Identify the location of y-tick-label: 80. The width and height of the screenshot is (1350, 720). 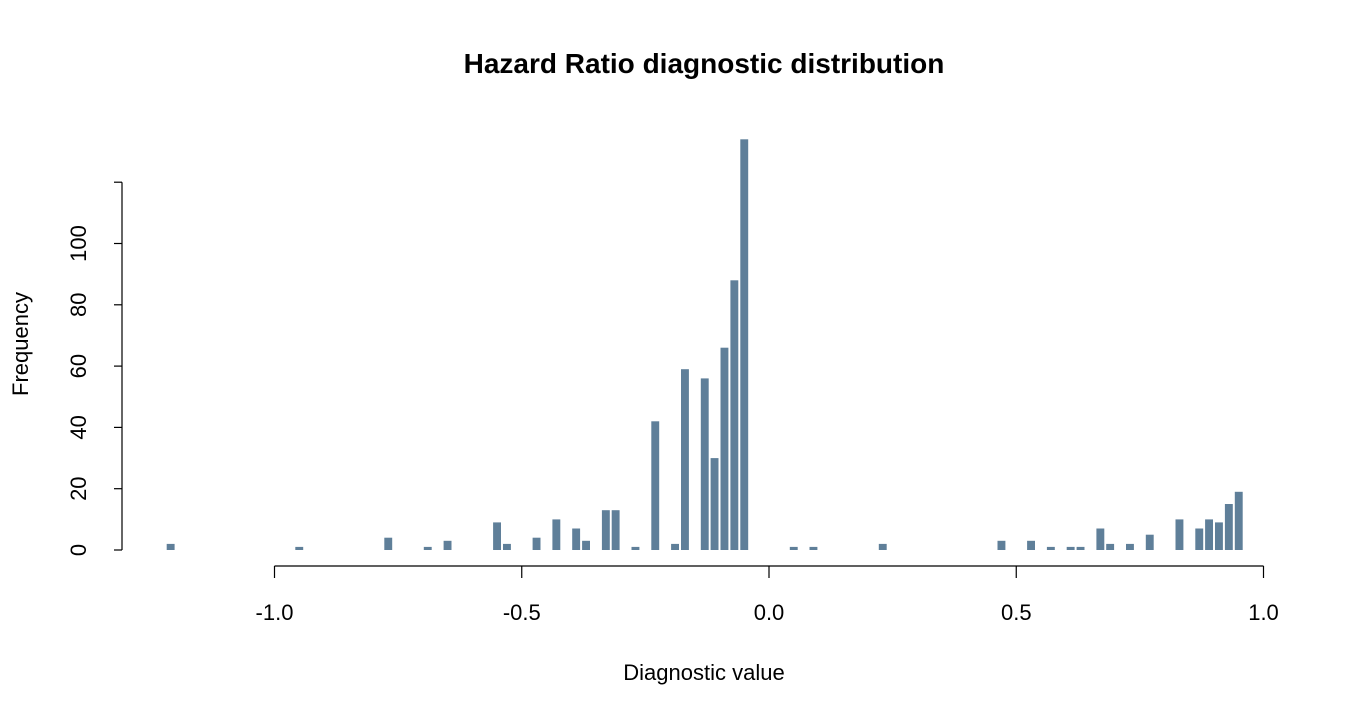
(78, 305).